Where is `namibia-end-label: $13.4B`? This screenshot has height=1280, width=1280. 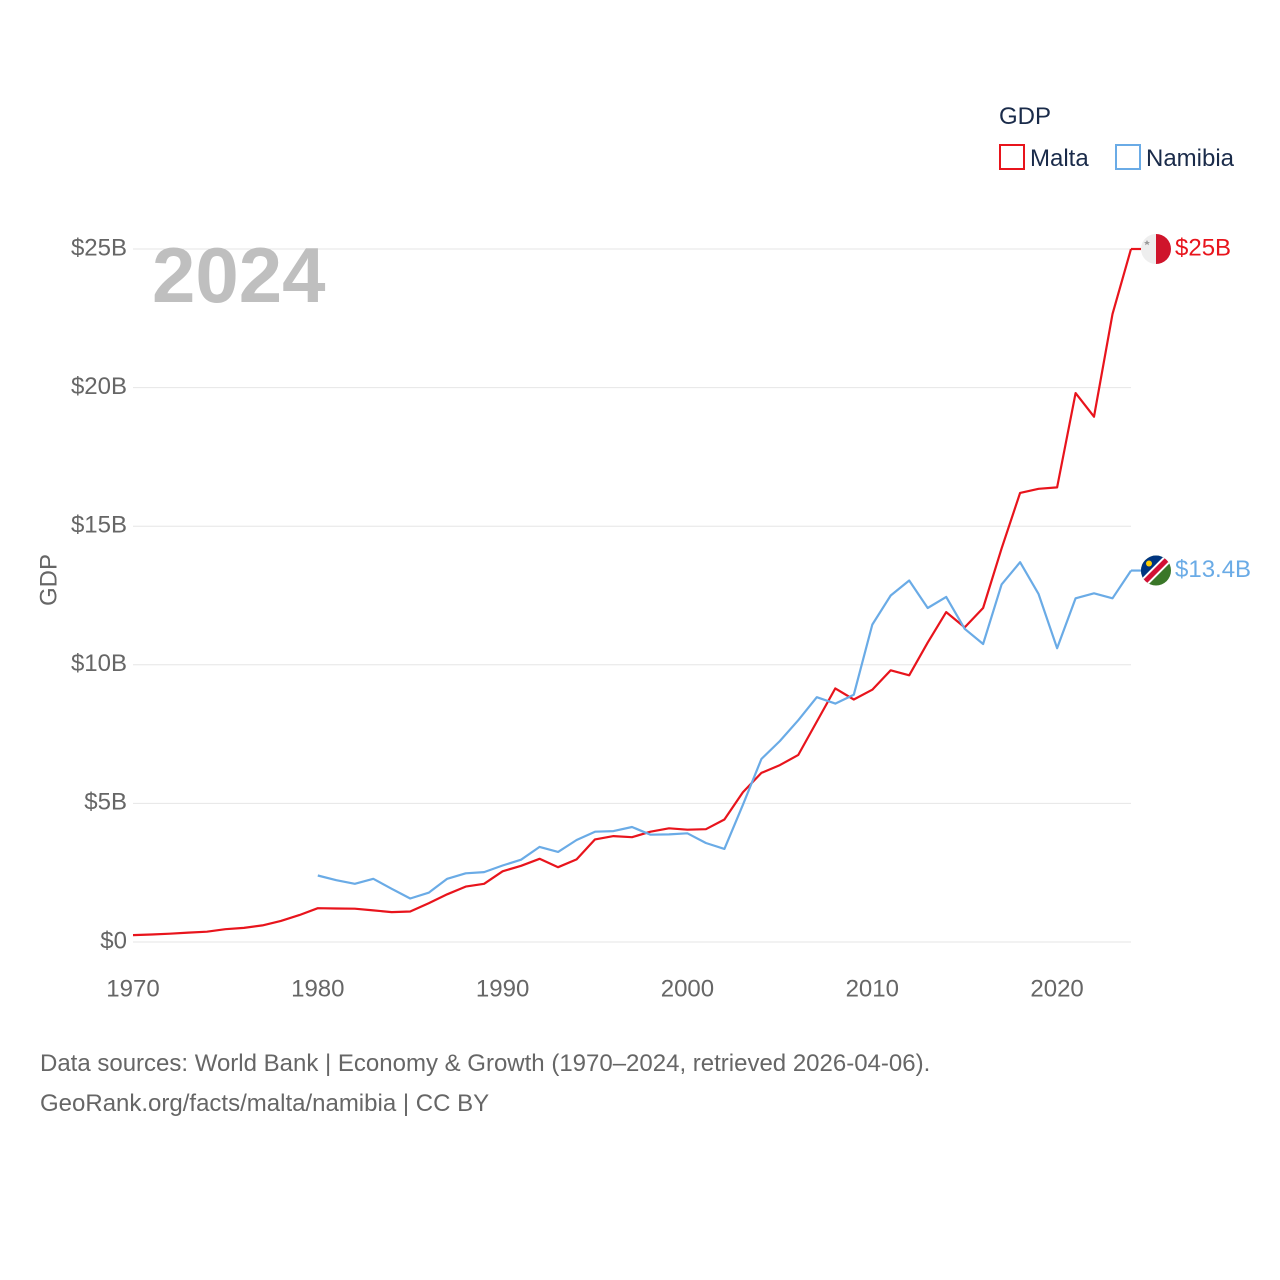 namibia-end-label: $13.4B is located at coordinates (1213, 569).